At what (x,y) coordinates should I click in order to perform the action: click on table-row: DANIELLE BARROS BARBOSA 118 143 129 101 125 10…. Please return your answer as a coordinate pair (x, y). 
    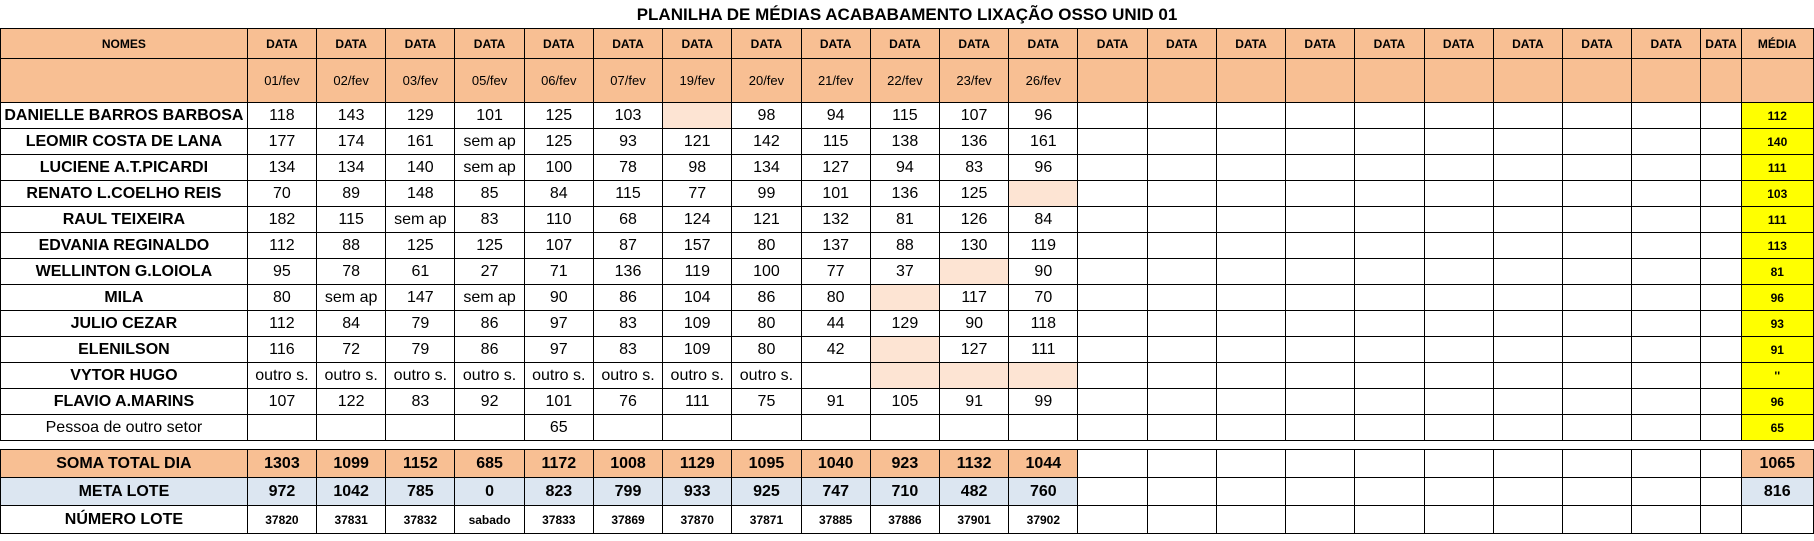
    Looking at the image, I should click on (907, 115).